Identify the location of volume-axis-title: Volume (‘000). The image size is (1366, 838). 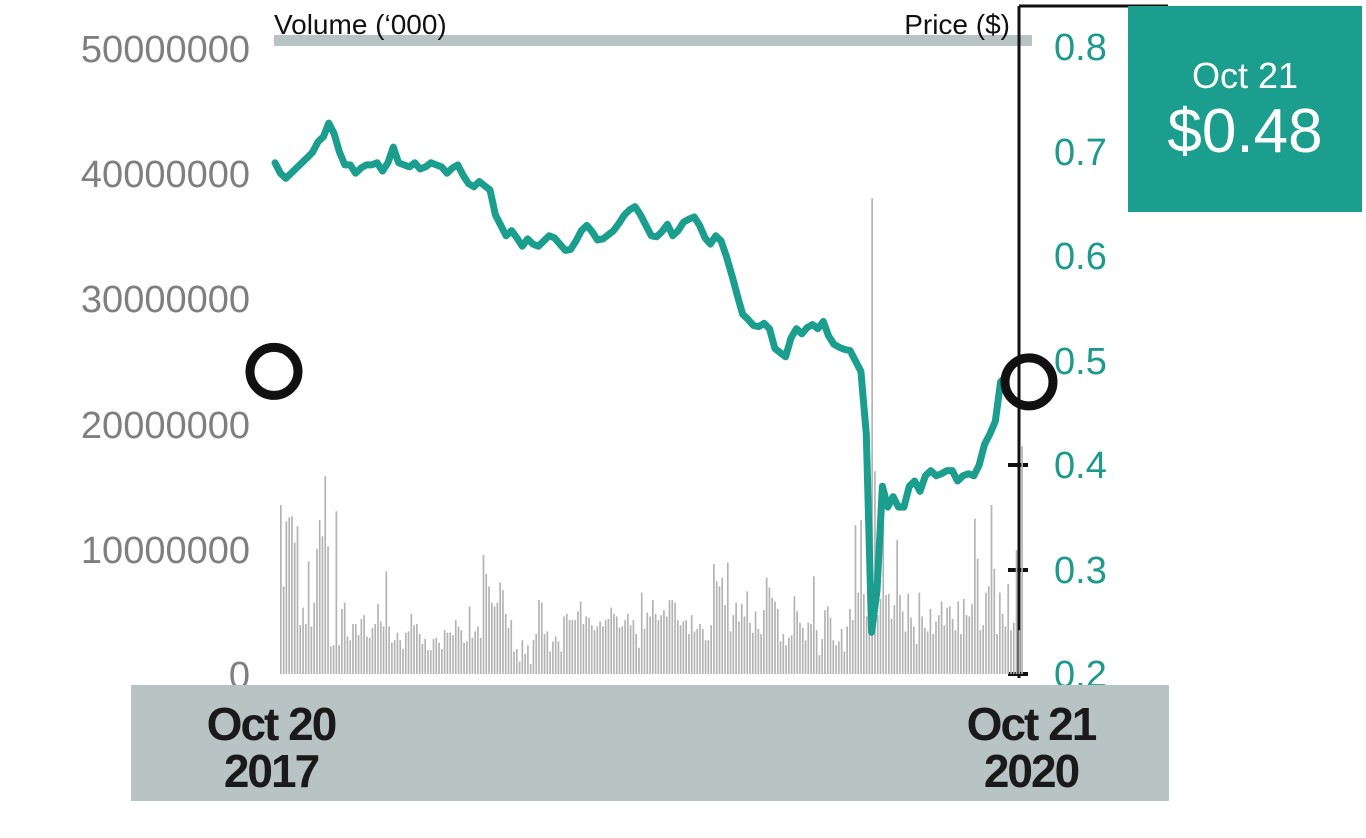
(360, 24).